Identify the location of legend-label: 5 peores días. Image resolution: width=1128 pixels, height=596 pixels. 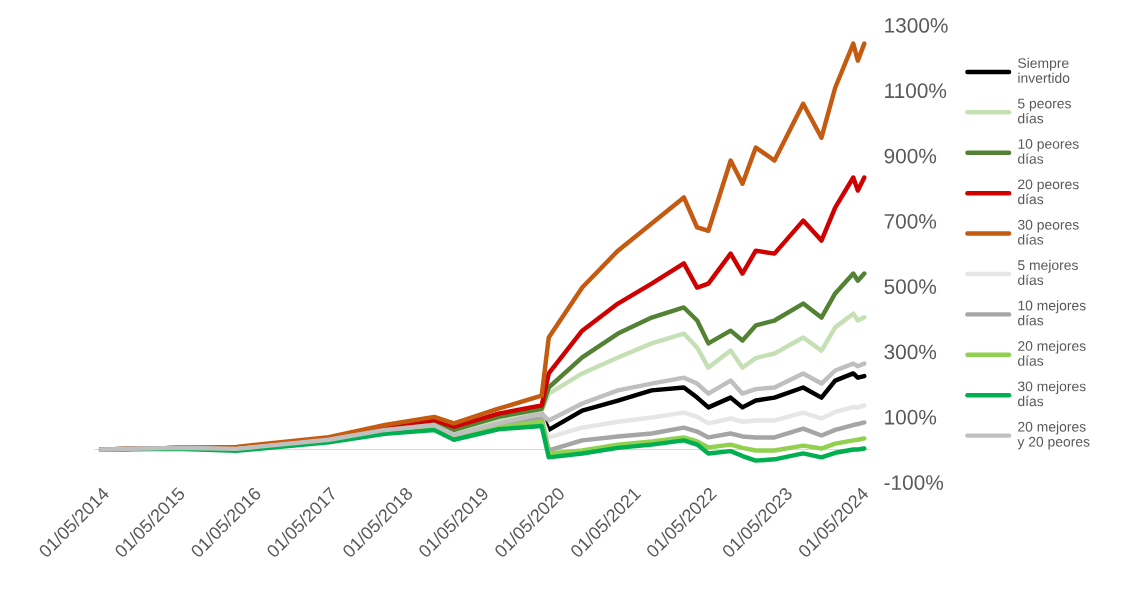
(1044, 111).